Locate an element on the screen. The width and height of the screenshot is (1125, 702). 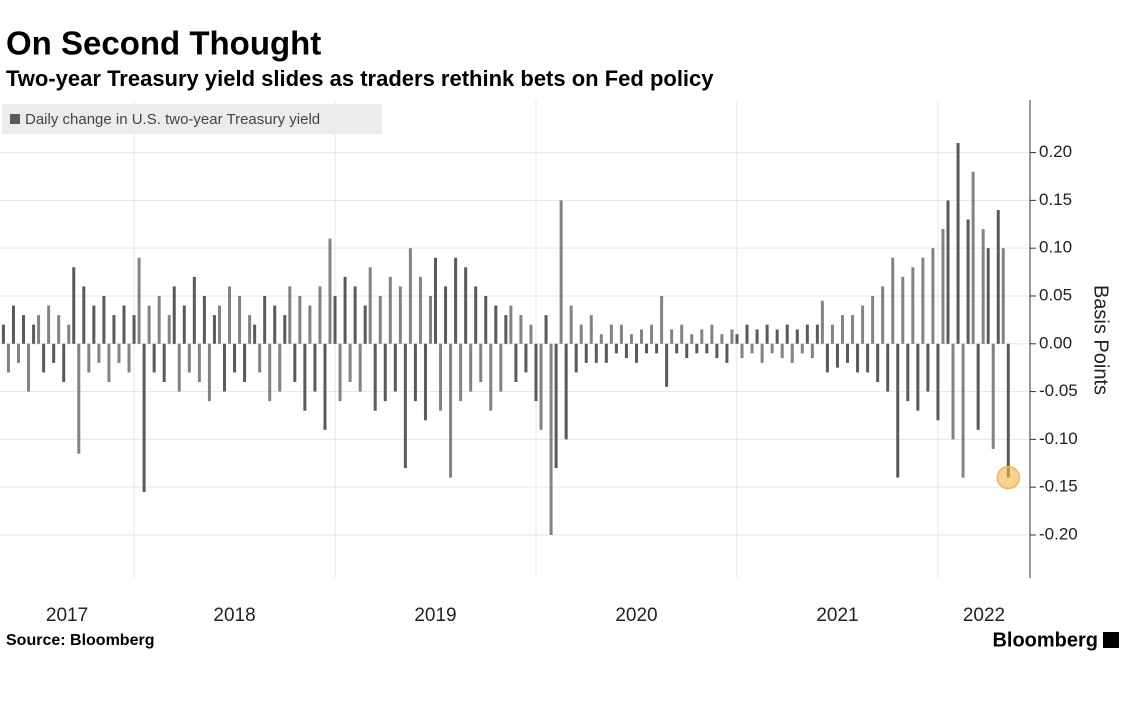
y-tick-label: -0.10 is located at coordinates (1058, 438).